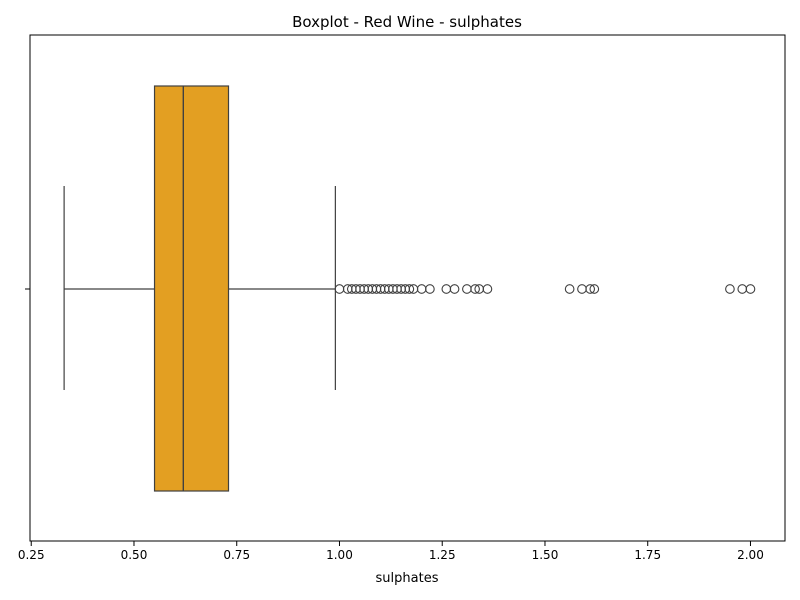  What do you see at coordinates (191, 288) in the screenshot?
I see `iqr-box` at bounding box center [191, 288].